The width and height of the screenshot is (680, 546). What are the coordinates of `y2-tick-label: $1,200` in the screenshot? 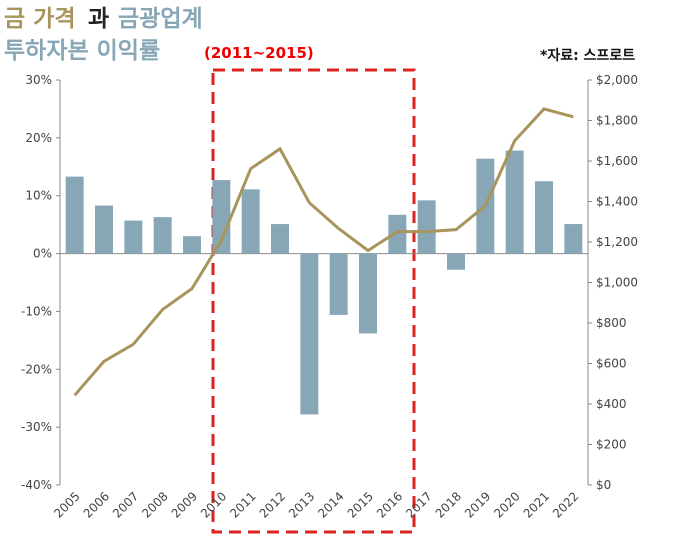 It's located at (617, 242).